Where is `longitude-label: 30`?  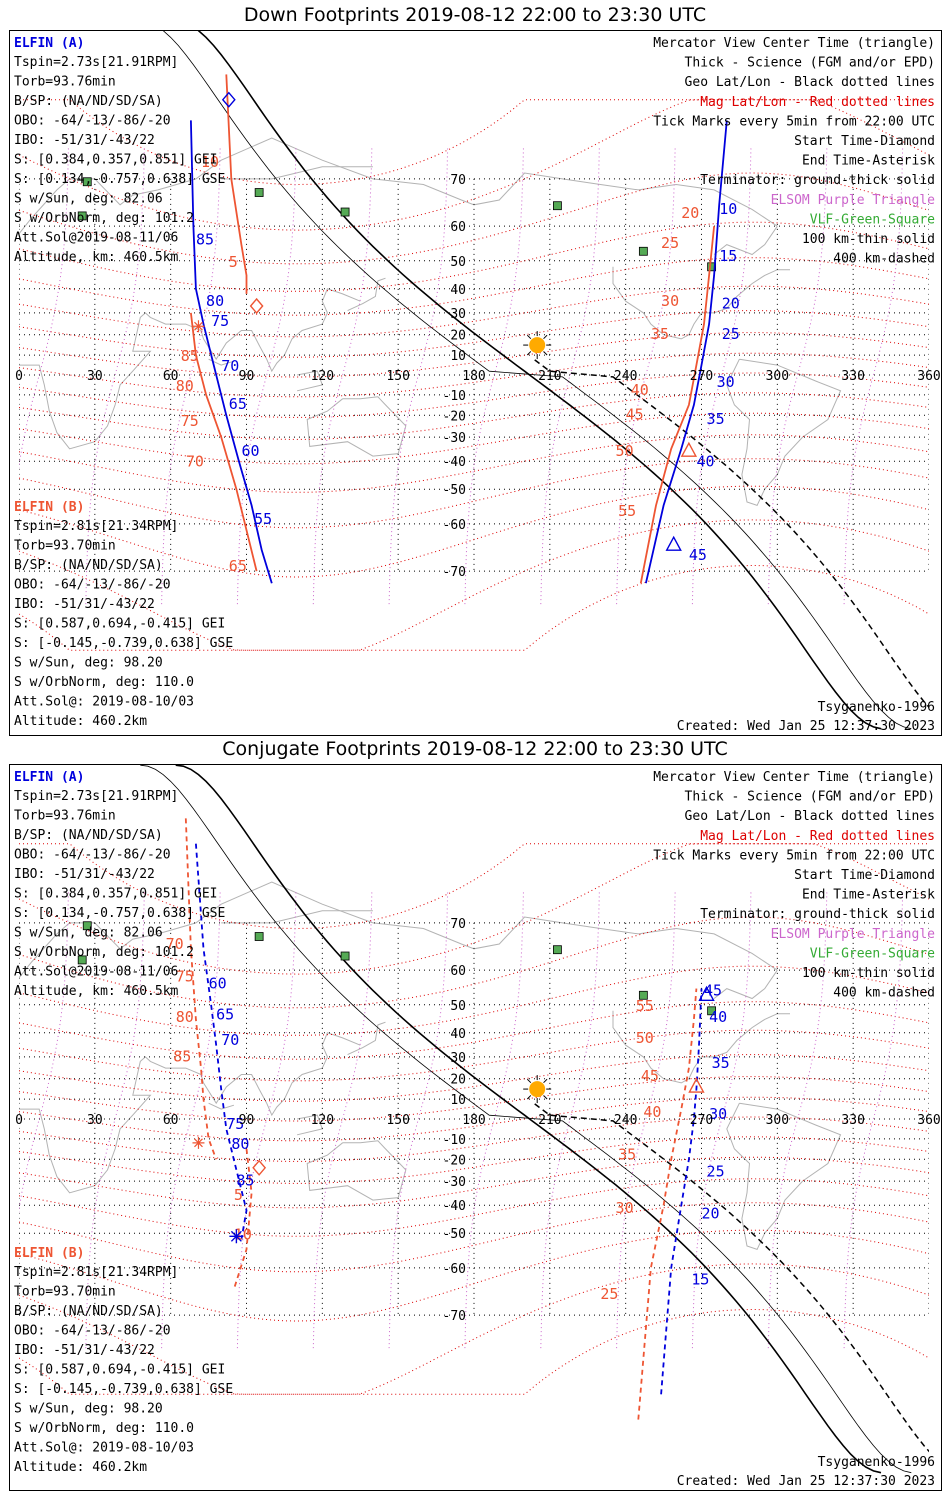 longitude-label: 30 is located at coordinates (95, 1120).